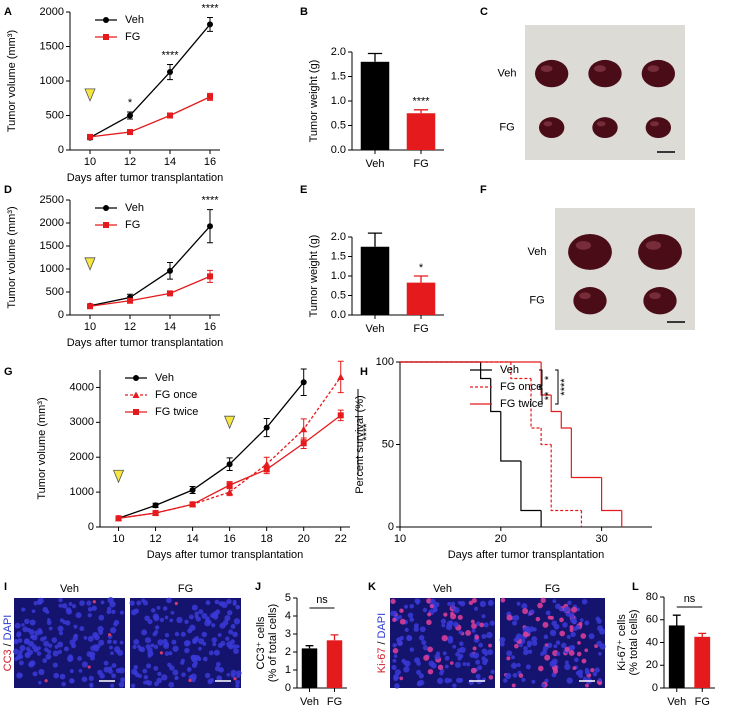 Image resolution: width=740 pixels, height=708 pixels. Describe the element at coordinates (210, 162) in the screenshot. I see `x-tick-label: 16` at that location.